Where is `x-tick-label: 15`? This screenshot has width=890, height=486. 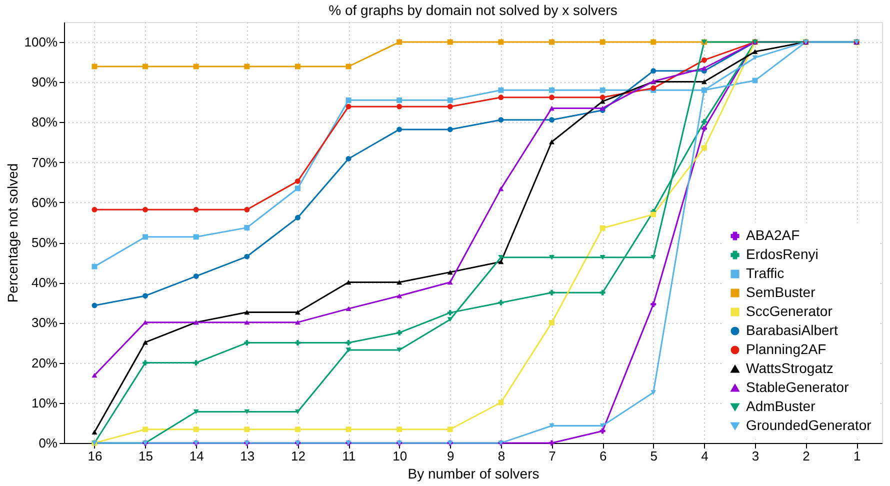
x-tick-label: 15 is located at coordinates (146, 456).